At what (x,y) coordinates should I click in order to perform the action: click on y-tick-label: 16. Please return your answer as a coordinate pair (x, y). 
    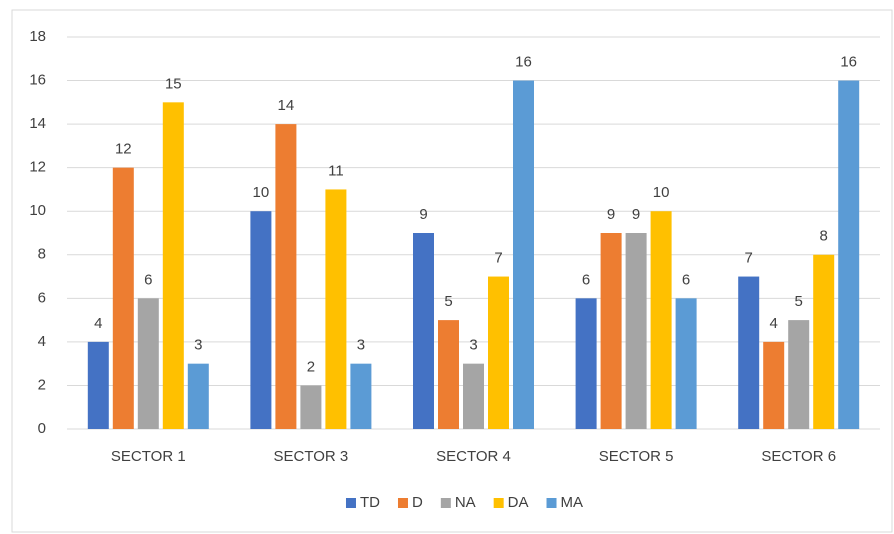
    Looking at the image, I should click on (37, 80).